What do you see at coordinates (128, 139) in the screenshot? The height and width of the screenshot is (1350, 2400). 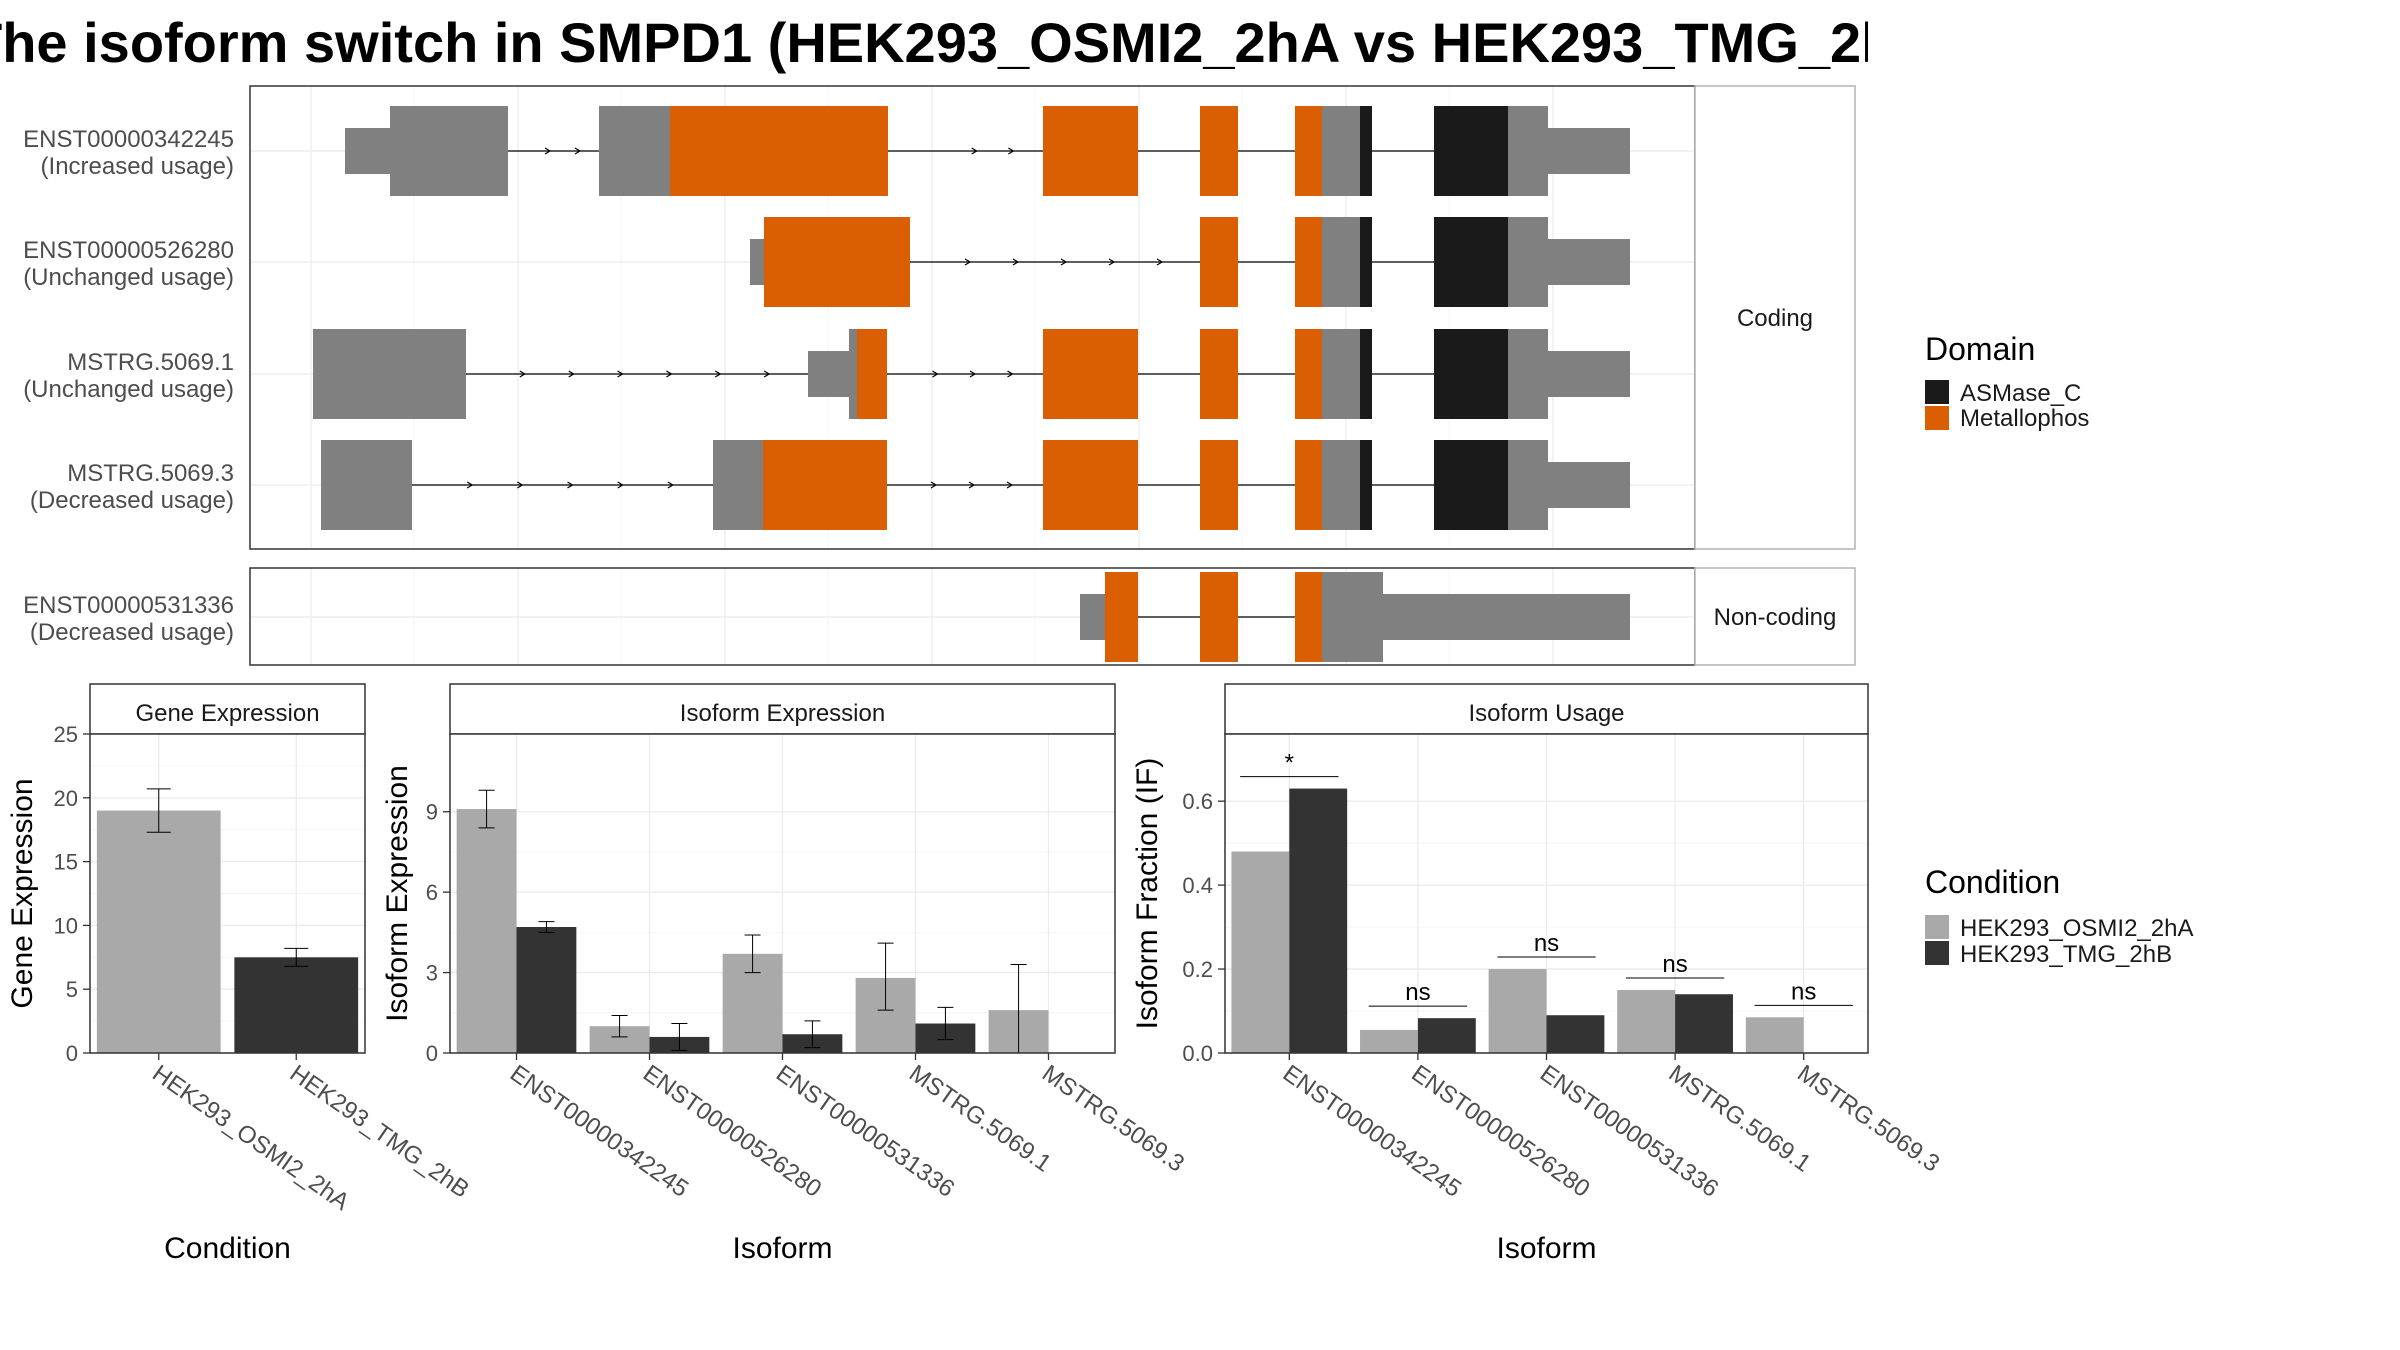 I see `transcript-id-label: ENST00000342245` at bounding box center [128, 139].